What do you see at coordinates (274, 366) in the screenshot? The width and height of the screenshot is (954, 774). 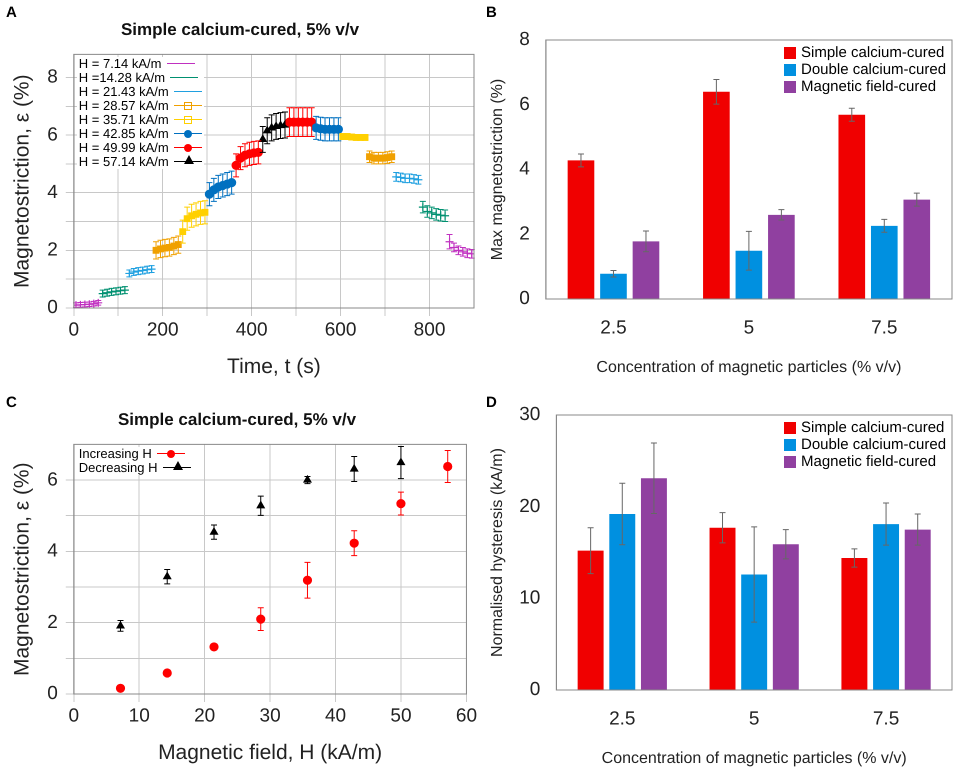 I see `x-axis-title: Time, t (s)` at bounding box center [274, 366].